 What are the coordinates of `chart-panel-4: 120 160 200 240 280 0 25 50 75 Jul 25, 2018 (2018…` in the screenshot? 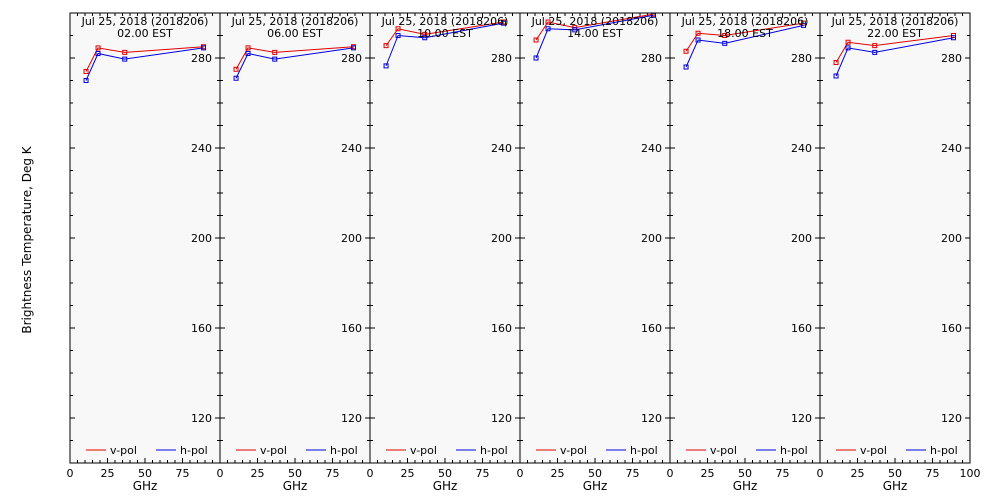 It's located at (594, 252).